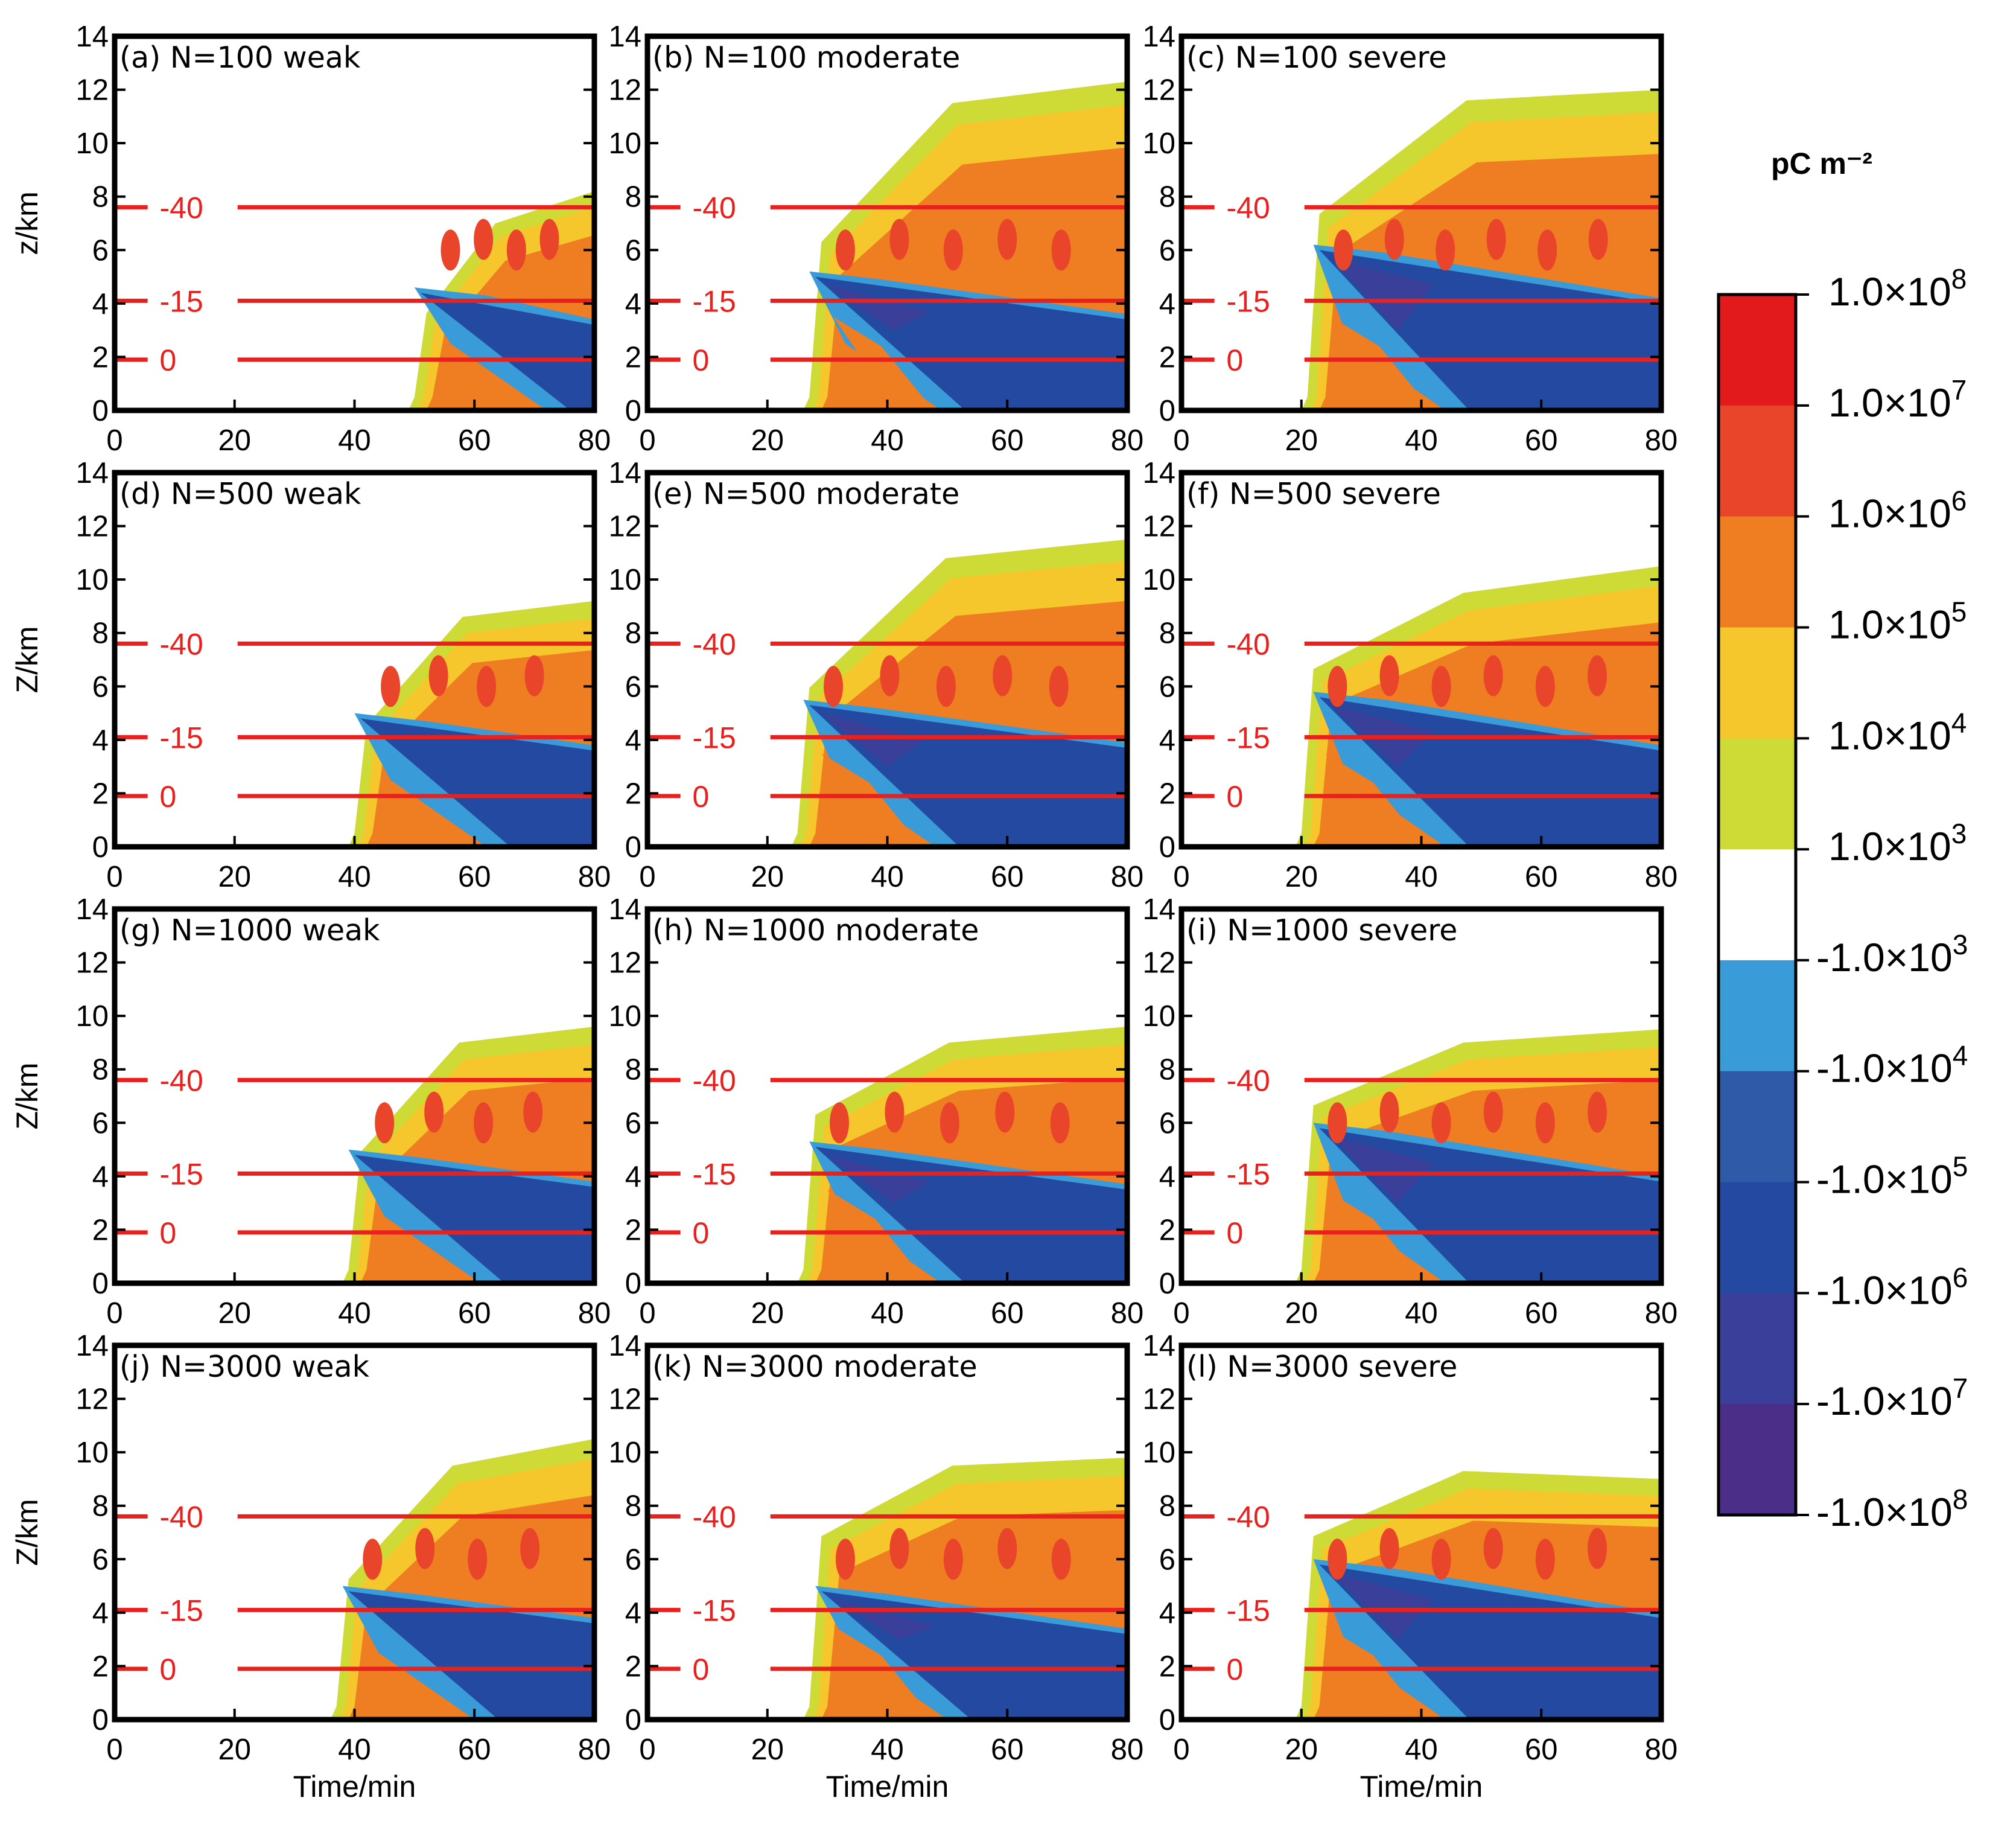 The height and width of the screenshot is (1824, 2016). What do you see at coordinates (1892, 1286) in the screenshot?
I see `colorbar-label: -1.0×10⁶` at bounding box center [1892, 1286].